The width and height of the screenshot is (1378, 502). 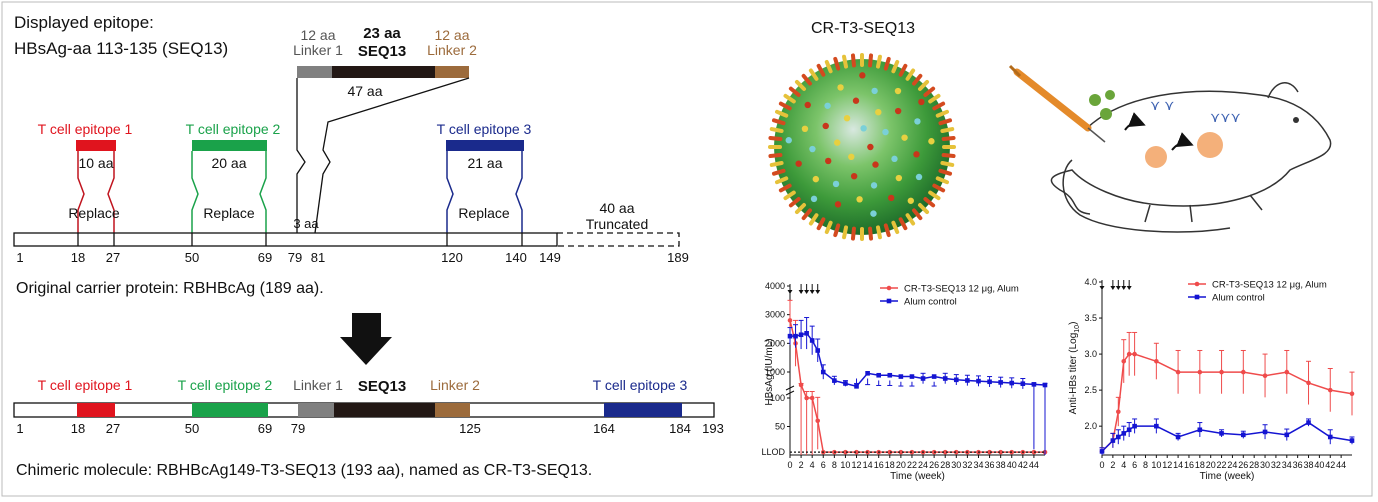 I want to click on epitope2-title: T cell epitope 2, so click(x=233, y=129).